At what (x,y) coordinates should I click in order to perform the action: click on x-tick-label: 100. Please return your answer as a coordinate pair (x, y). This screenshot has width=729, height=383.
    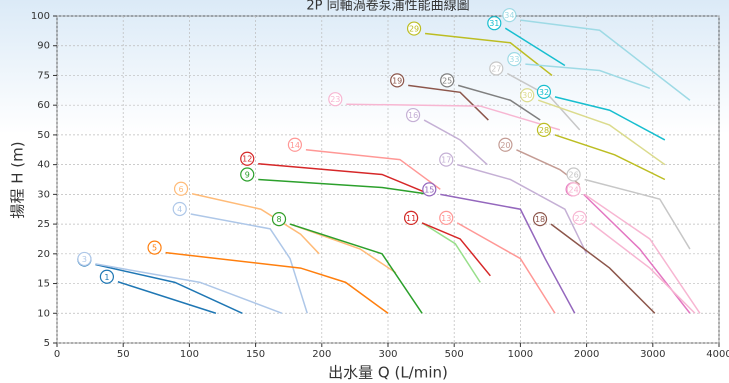
    Looking at the image, I should click on (189, 354).